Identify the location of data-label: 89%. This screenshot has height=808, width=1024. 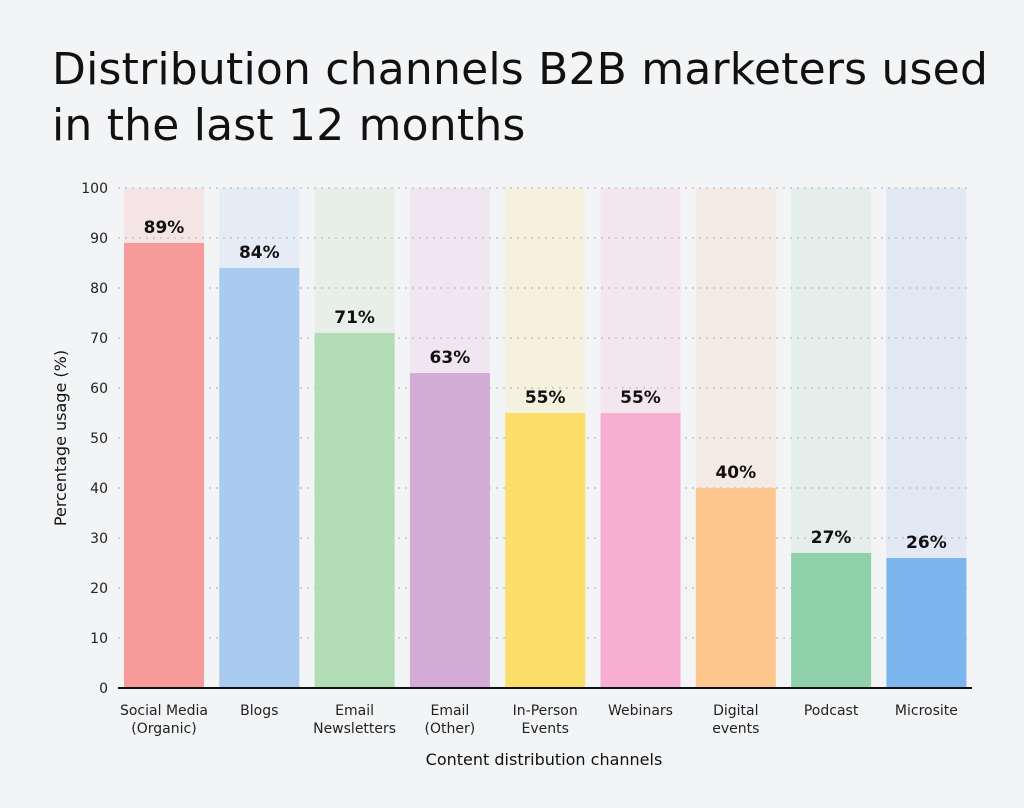
(164, 228).